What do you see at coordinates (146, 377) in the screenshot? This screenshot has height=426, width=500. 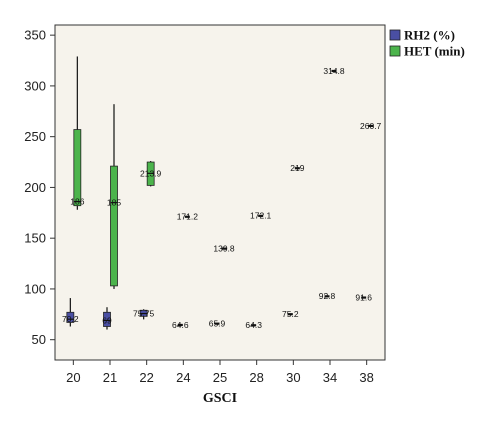 I see `x-tick-label: 22` at bounding box center [146, 377].